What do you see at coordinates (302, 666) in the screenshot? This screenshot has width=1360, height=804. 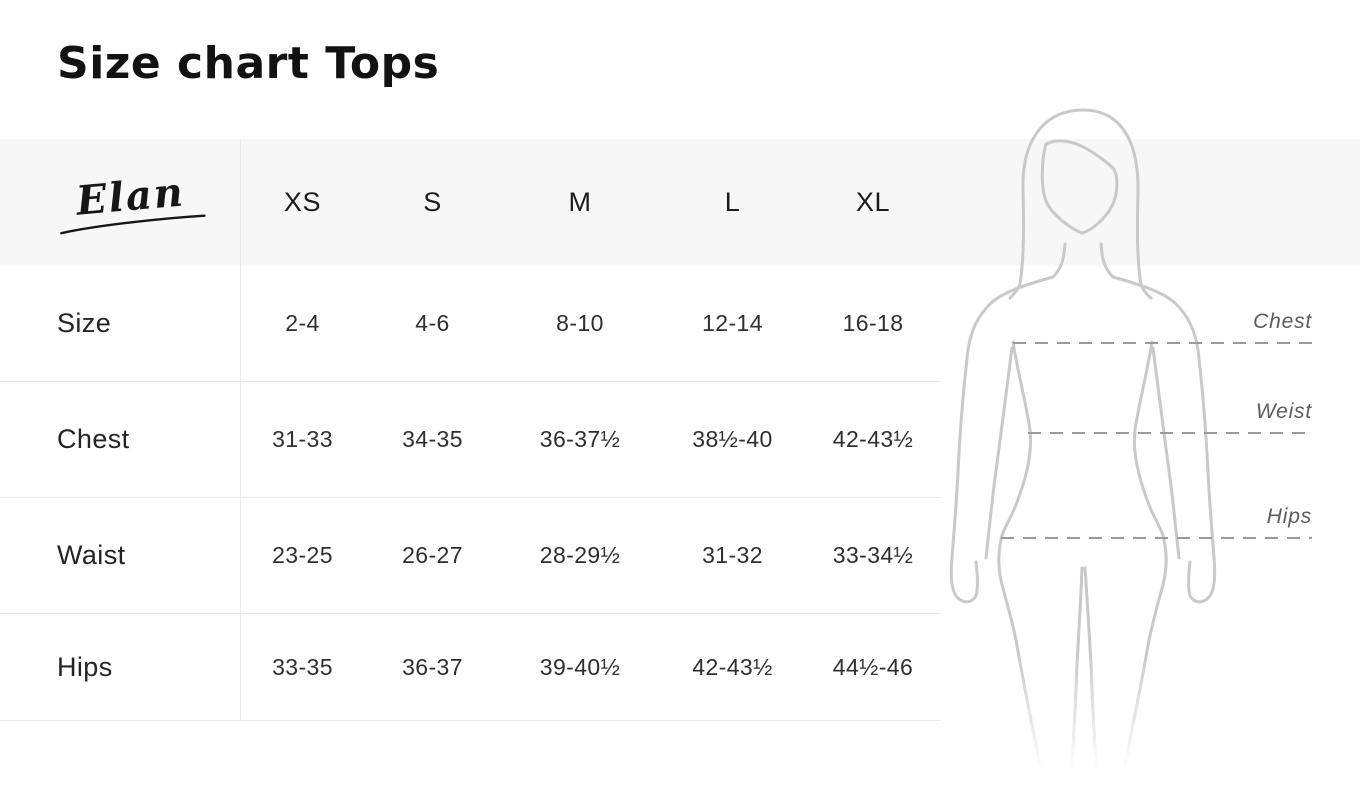 I see `table-cell: 33-35` at bounding box center [302, 666].